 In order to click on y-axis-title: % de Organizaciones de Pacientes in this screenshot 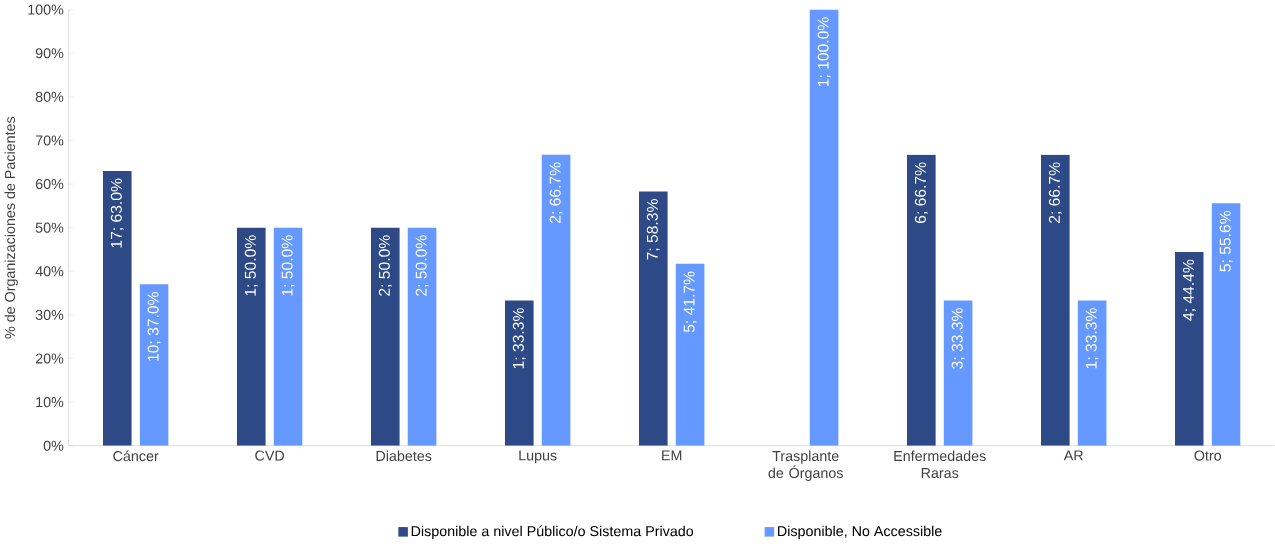, I will do `click(11, 228)`.